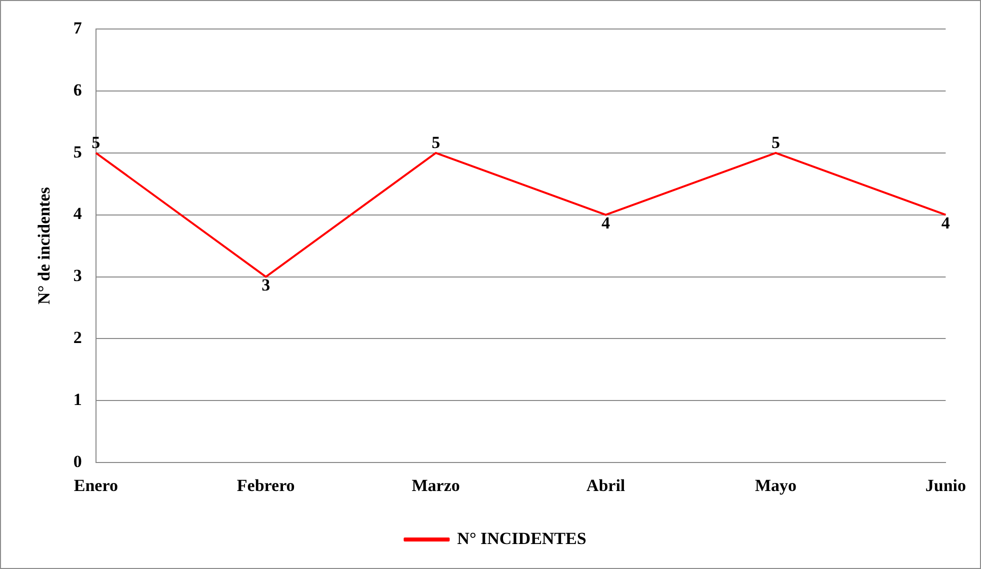  I want to click on y-tick-label: 7, so click(77, 28).